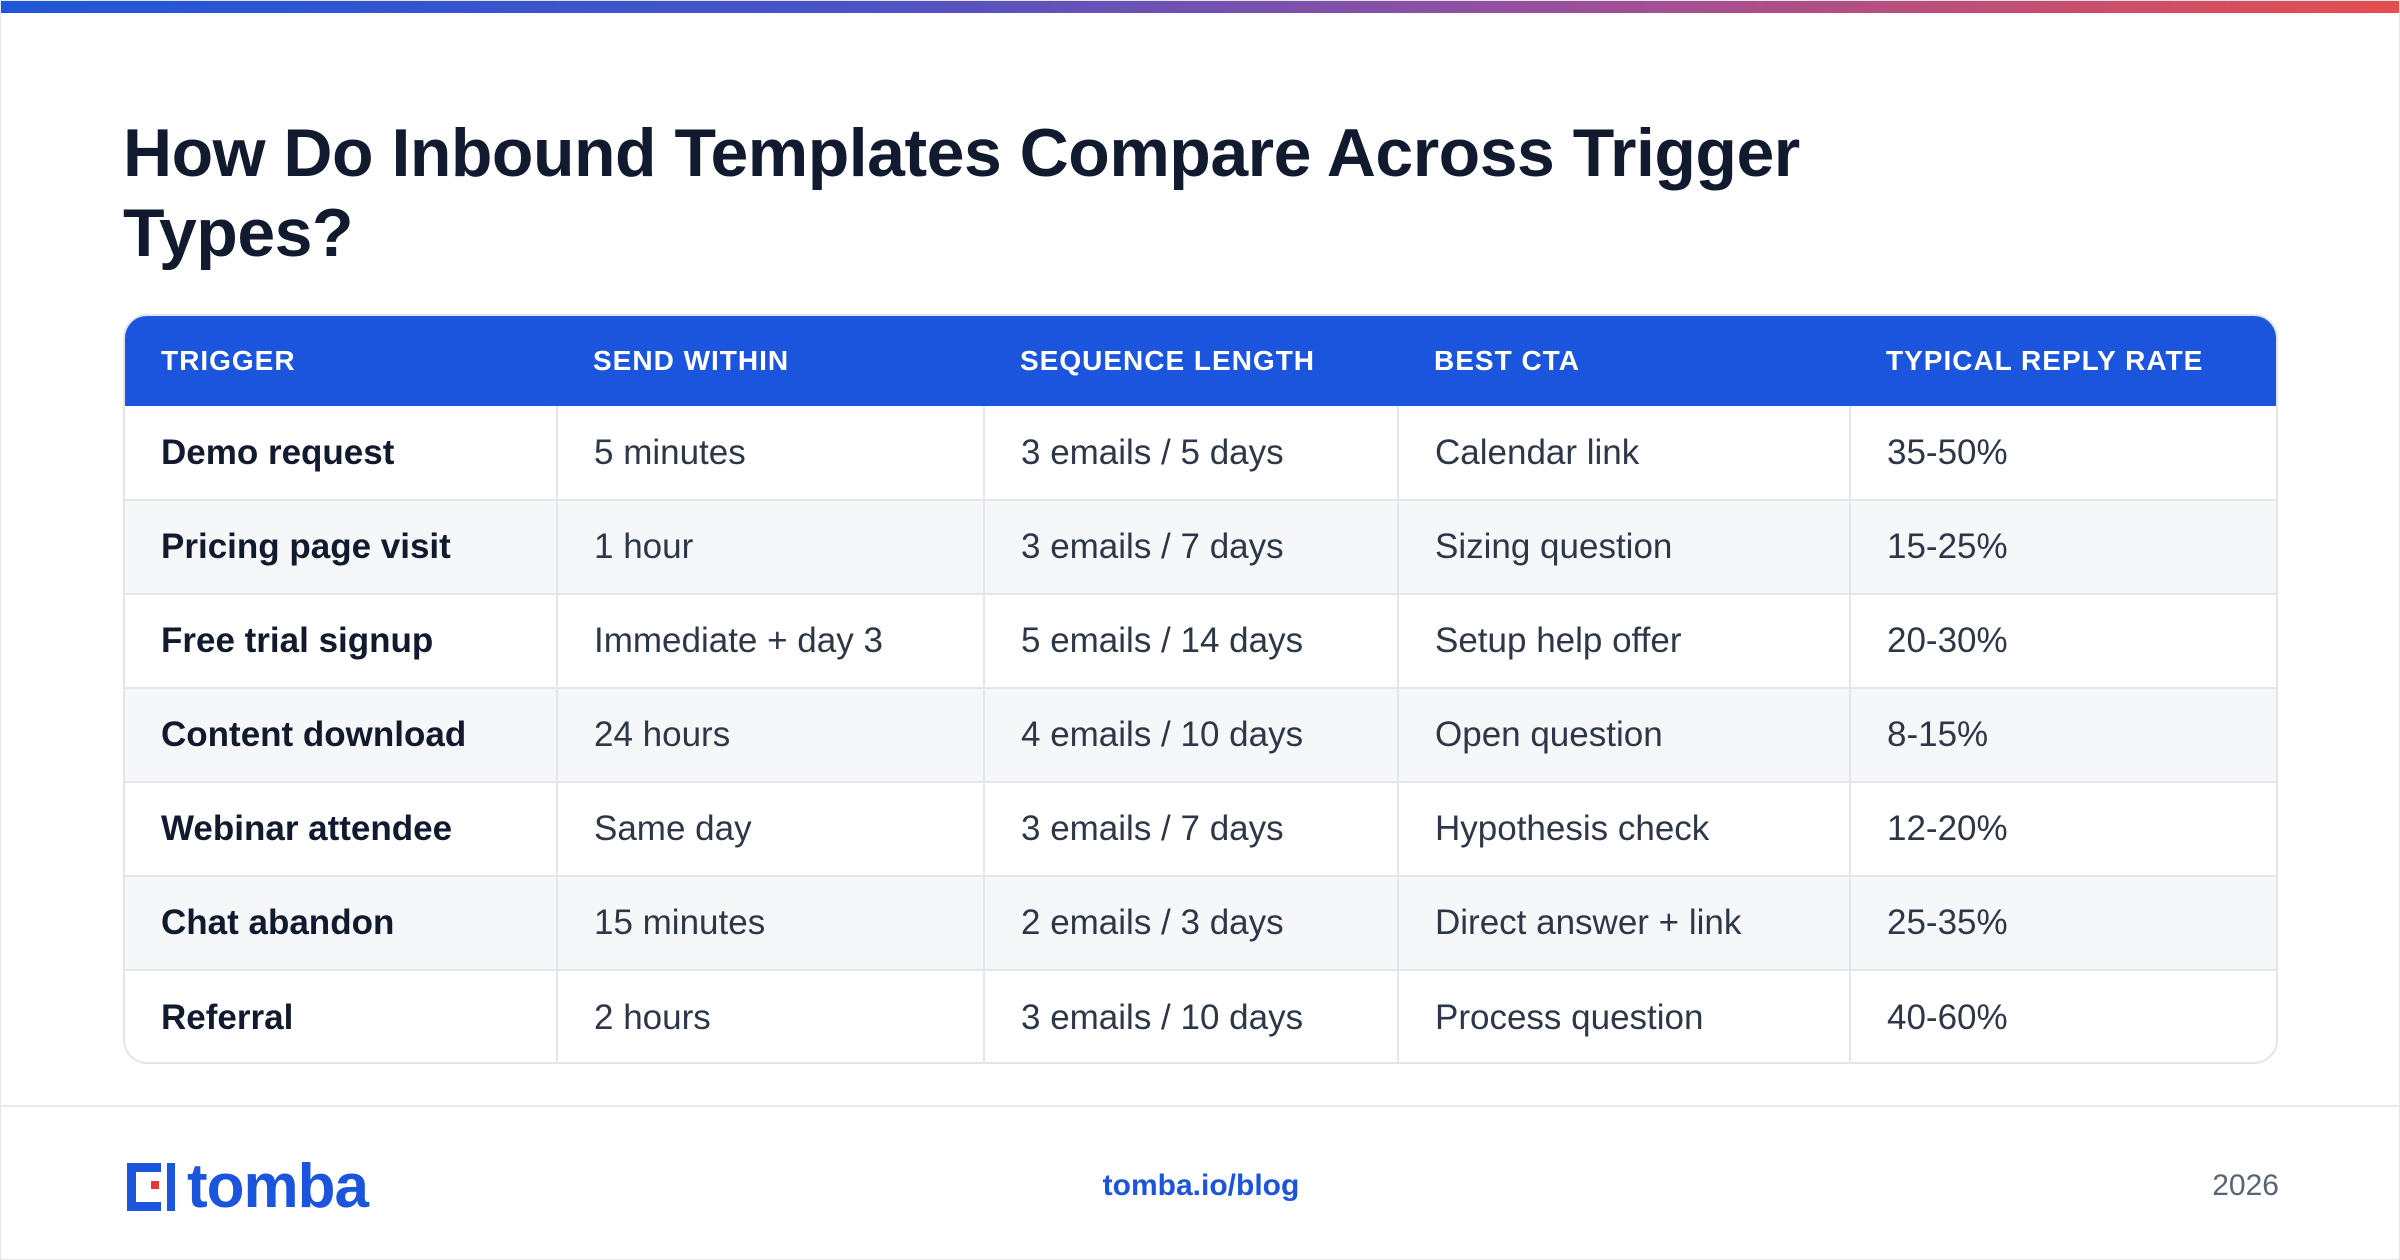  What do you see at coordinates (770, 1015) in the screenshot?
I see `cell-send-within: 2 hours` at bounding box center [770, 1015].